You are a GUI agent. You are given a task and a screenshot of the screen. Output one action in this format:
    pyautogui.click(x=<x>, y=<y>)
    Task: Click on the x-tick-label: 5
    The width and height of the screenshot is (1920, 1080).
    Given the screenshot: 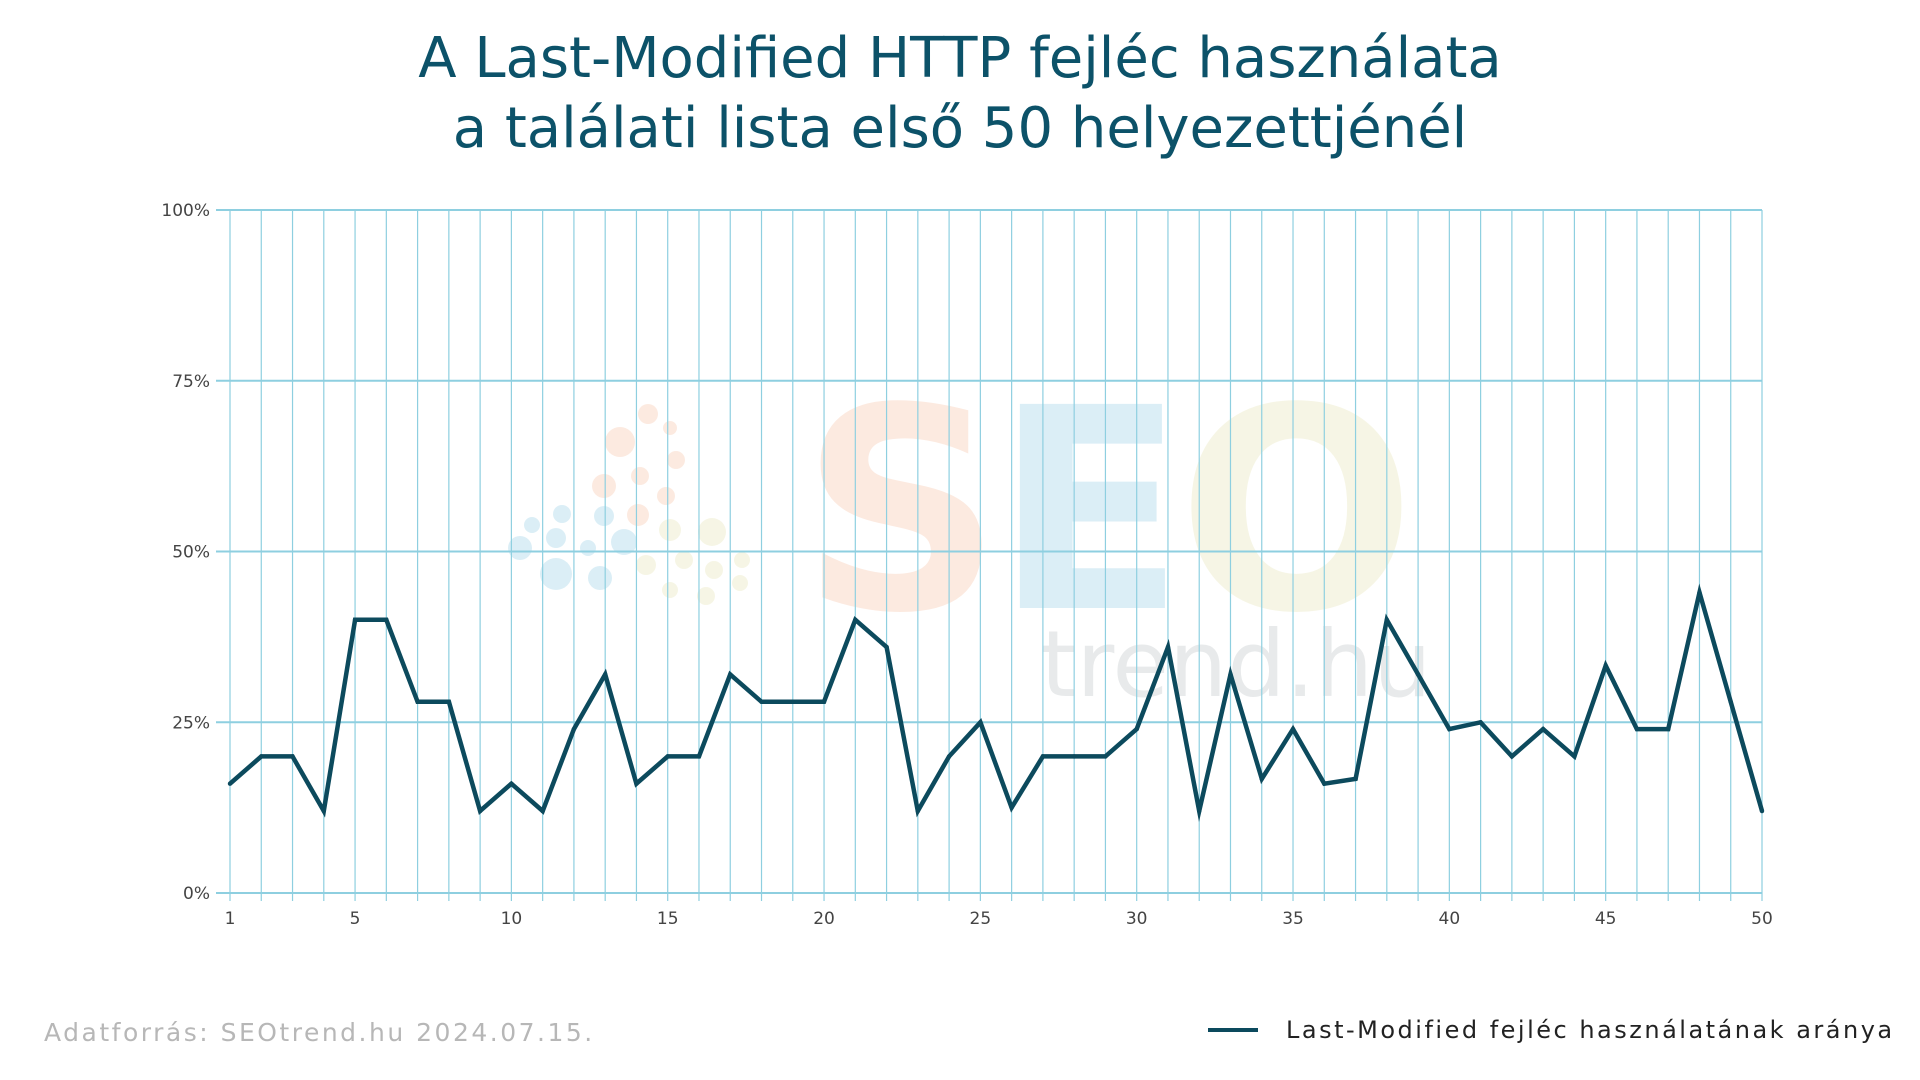 What is the action you would take?
    pyautogui.click(x=355, y=919)
    